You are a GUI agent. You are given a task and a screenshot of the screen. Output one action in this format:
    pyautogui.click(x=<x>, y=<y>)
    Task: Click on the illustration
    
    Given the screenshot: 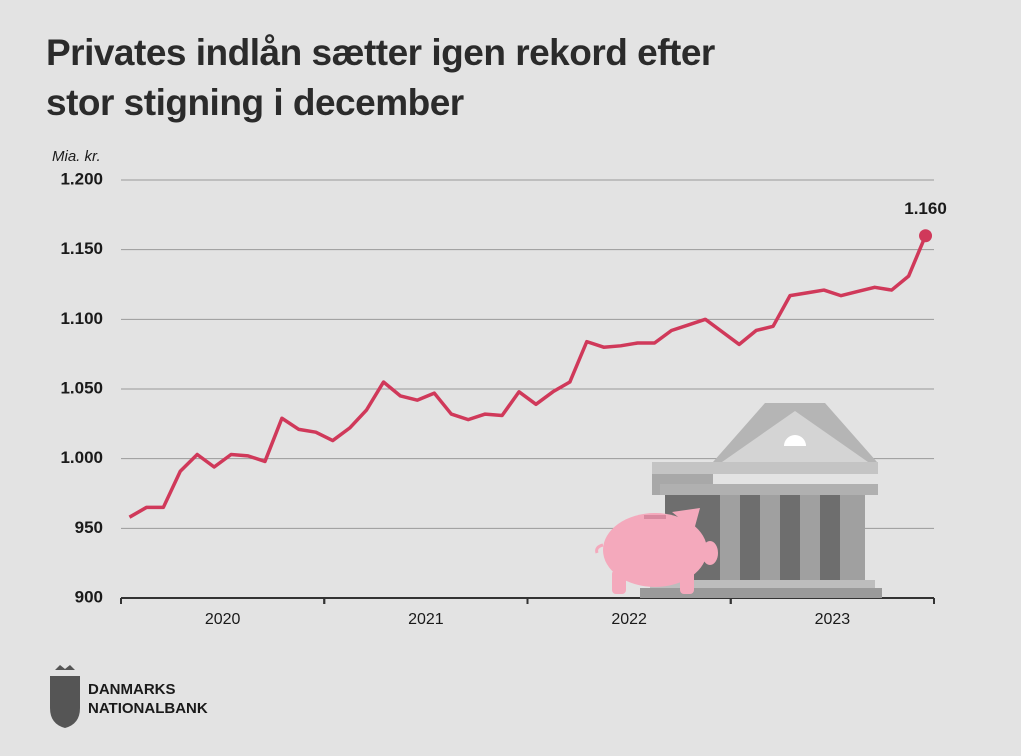 What is the action you would take?
    pyautogui.click(x=738, y=500)
    